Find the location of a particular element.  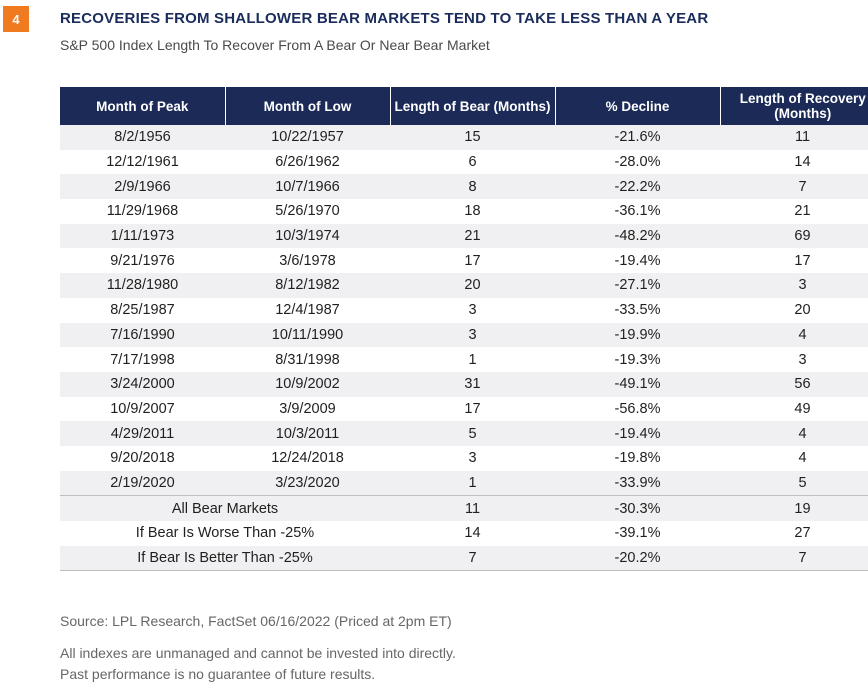

table-row: 3/24/2000 10/9/2002 31 -49.1% 56 is located at coordinates (464, 384).